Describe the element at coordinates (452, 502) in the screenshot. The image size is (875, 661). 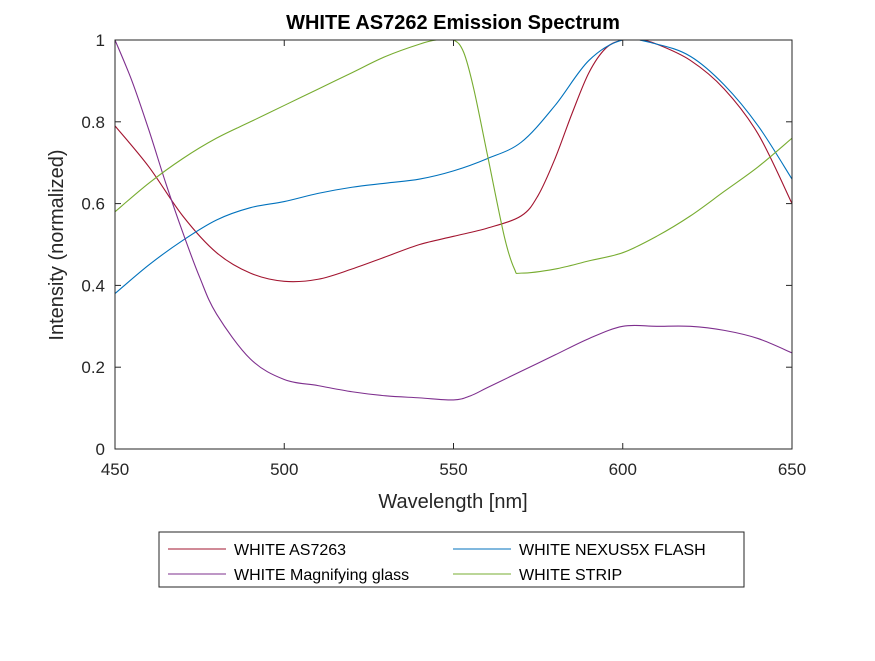
I see `x-axis-label: Wavelength [nm]` at that location.